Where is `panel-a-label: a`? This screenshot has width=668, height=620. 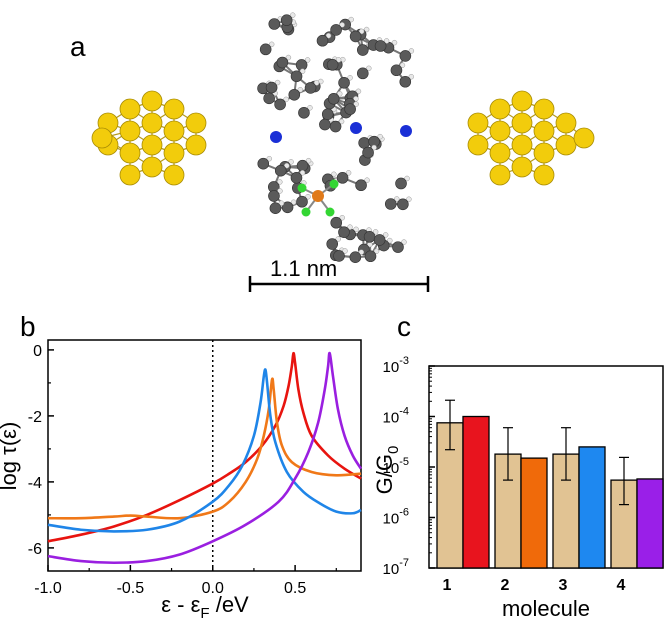 panel-a-label: a is located at coordinates (78, 46).